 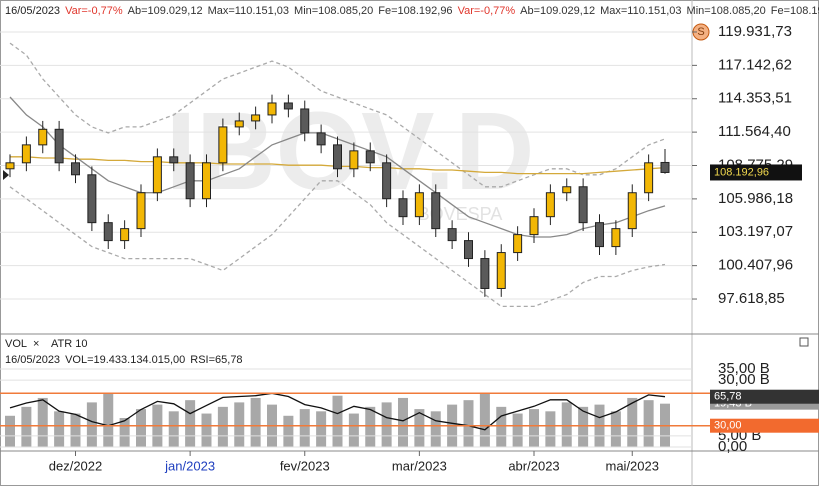 What do you see at coordinates (700, 32) in the screenshot?
I see `icon-label: S` at bounding box center [700, 32].